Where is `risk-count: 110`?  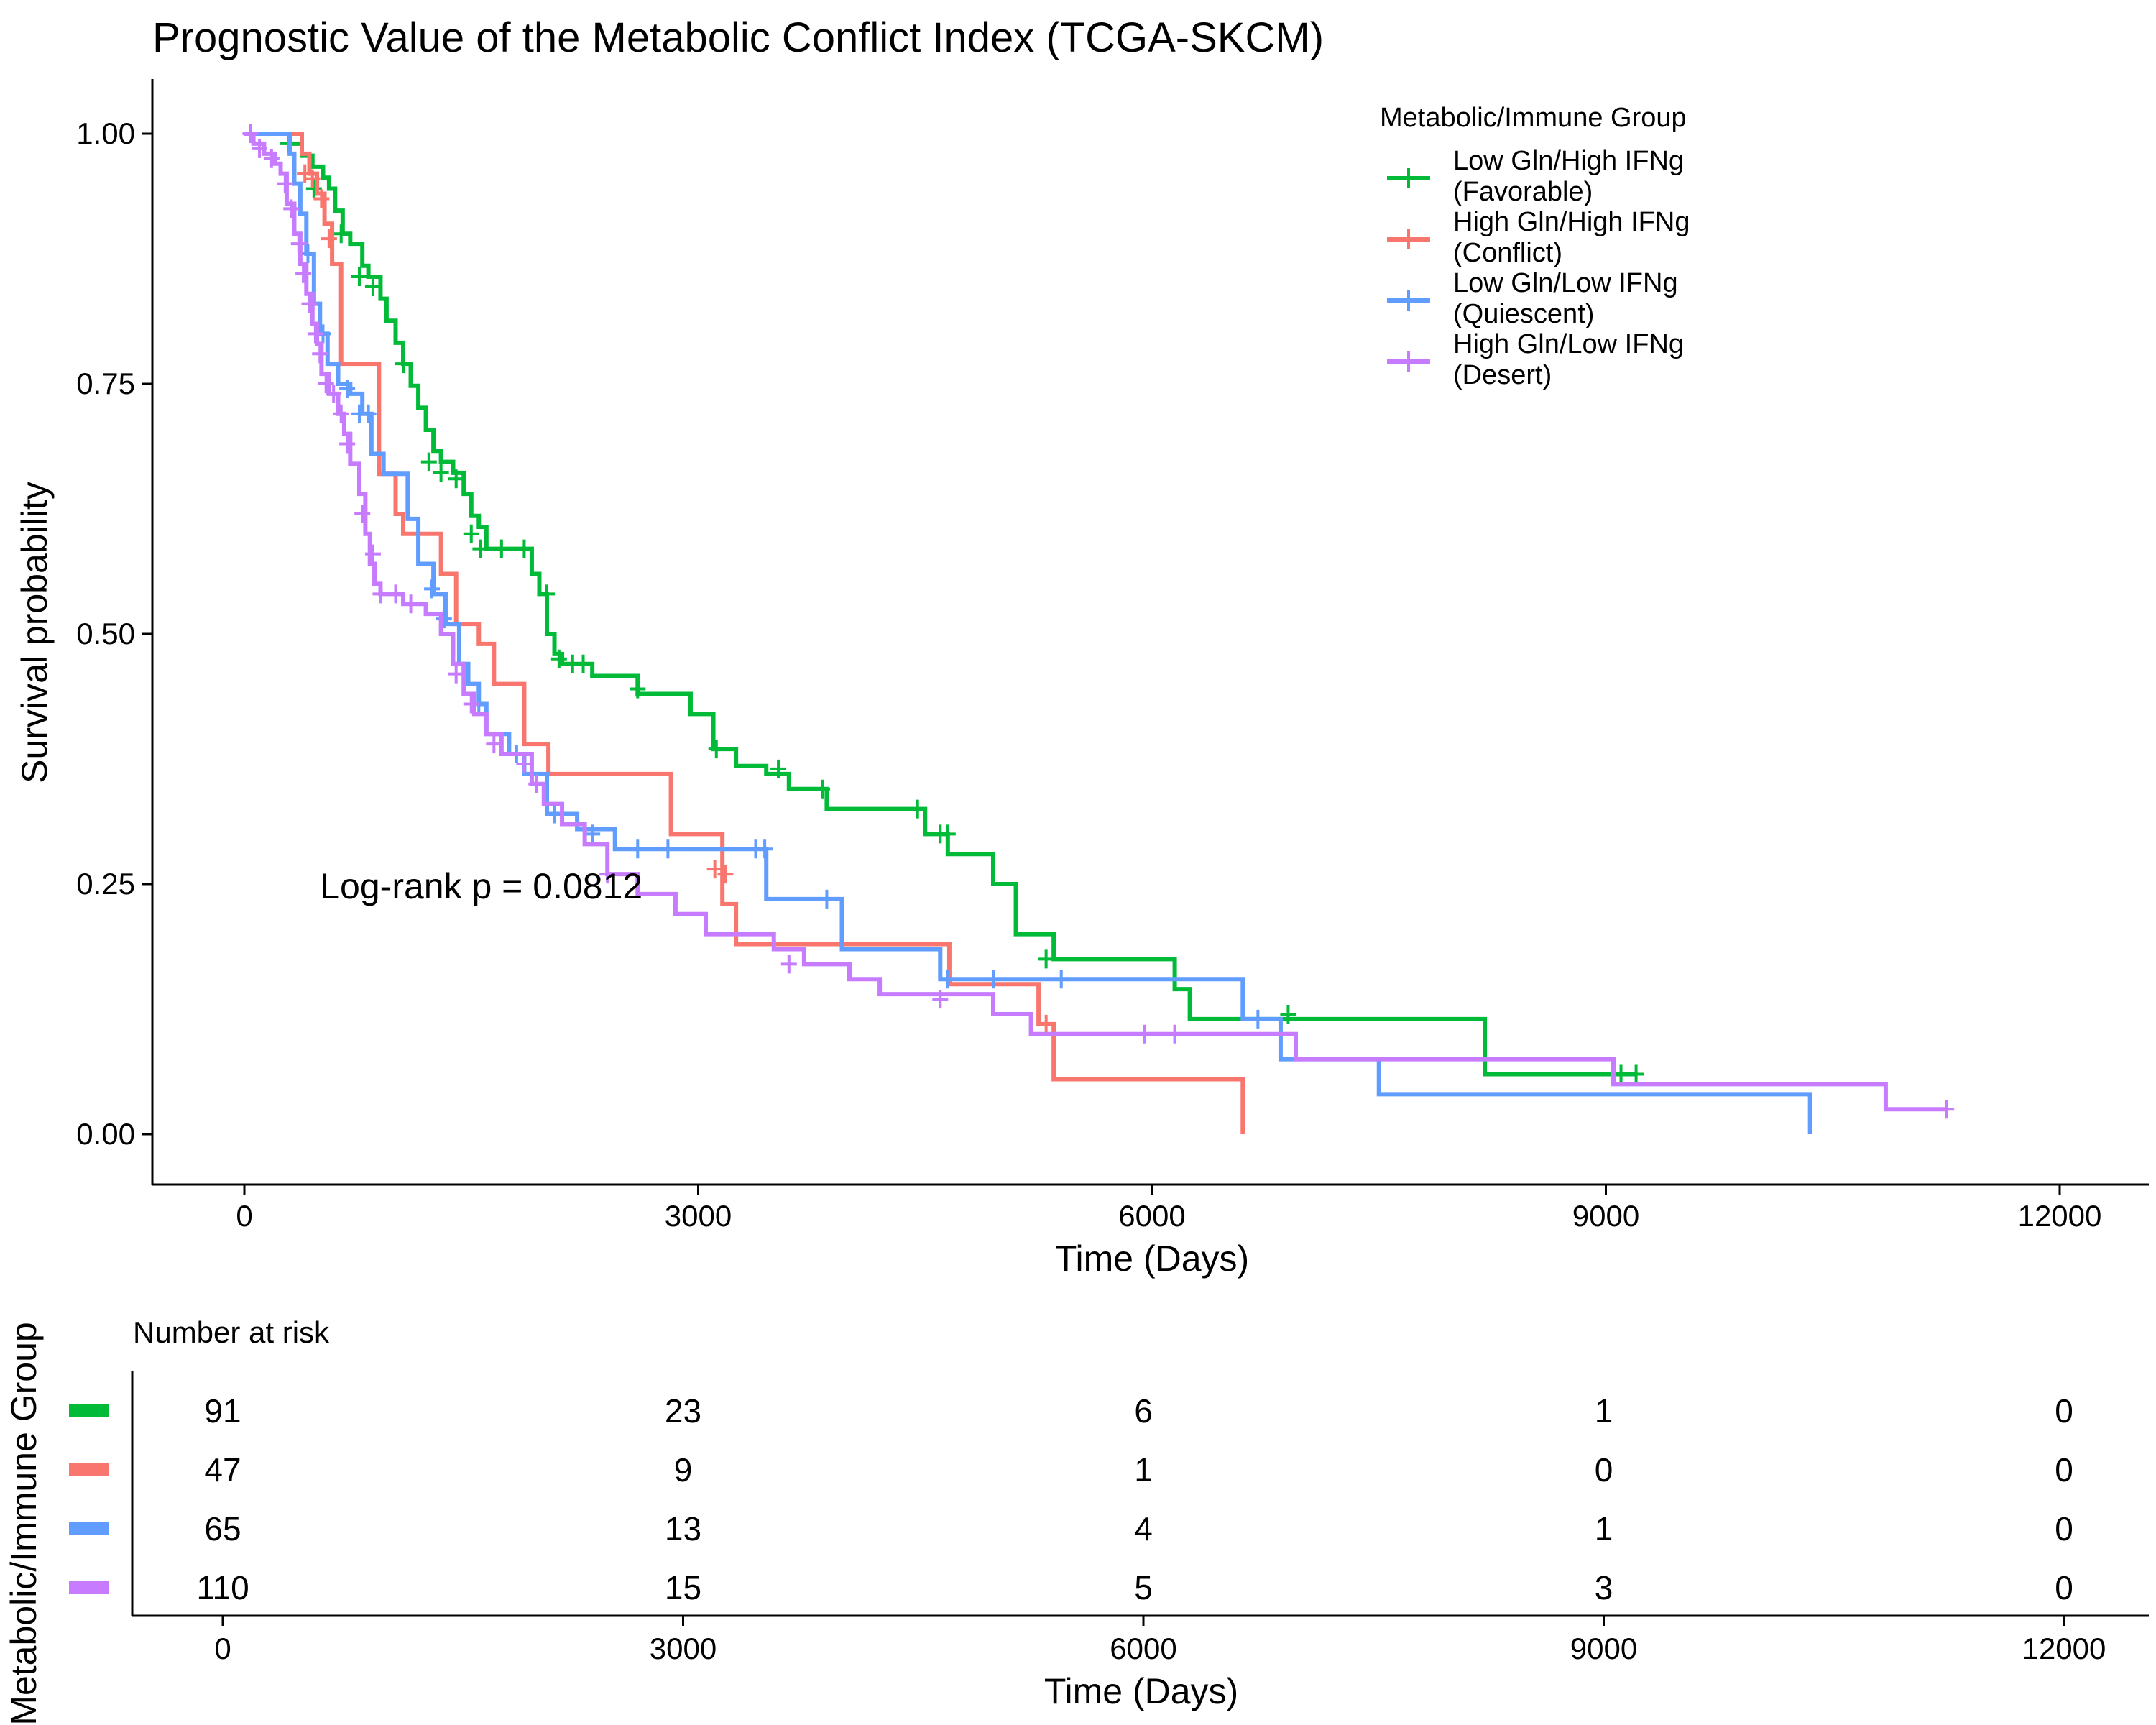 risk-count: 110 is located at coordinates (223, 1587).